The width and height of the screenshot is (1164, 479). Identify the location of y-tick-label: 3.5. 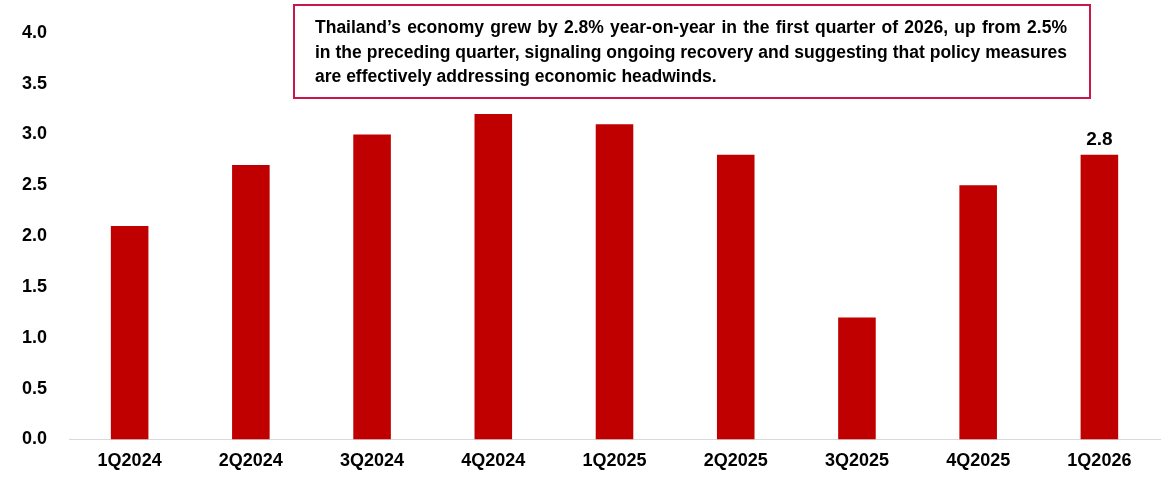
(34, 82).